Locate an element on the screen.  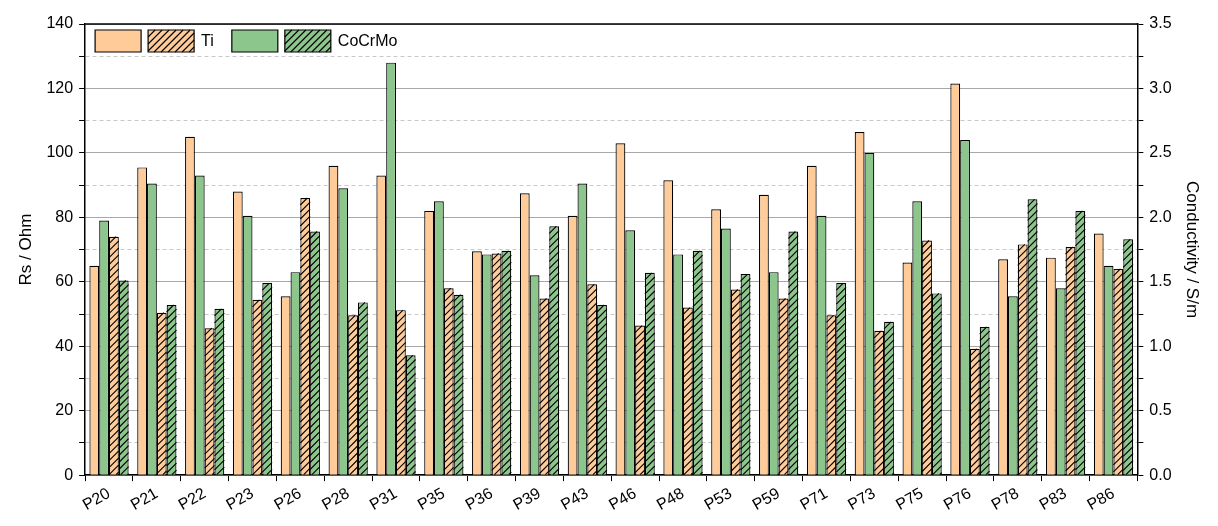
y2-tick-label: 3.0 is located at coordinates (1160, 87).